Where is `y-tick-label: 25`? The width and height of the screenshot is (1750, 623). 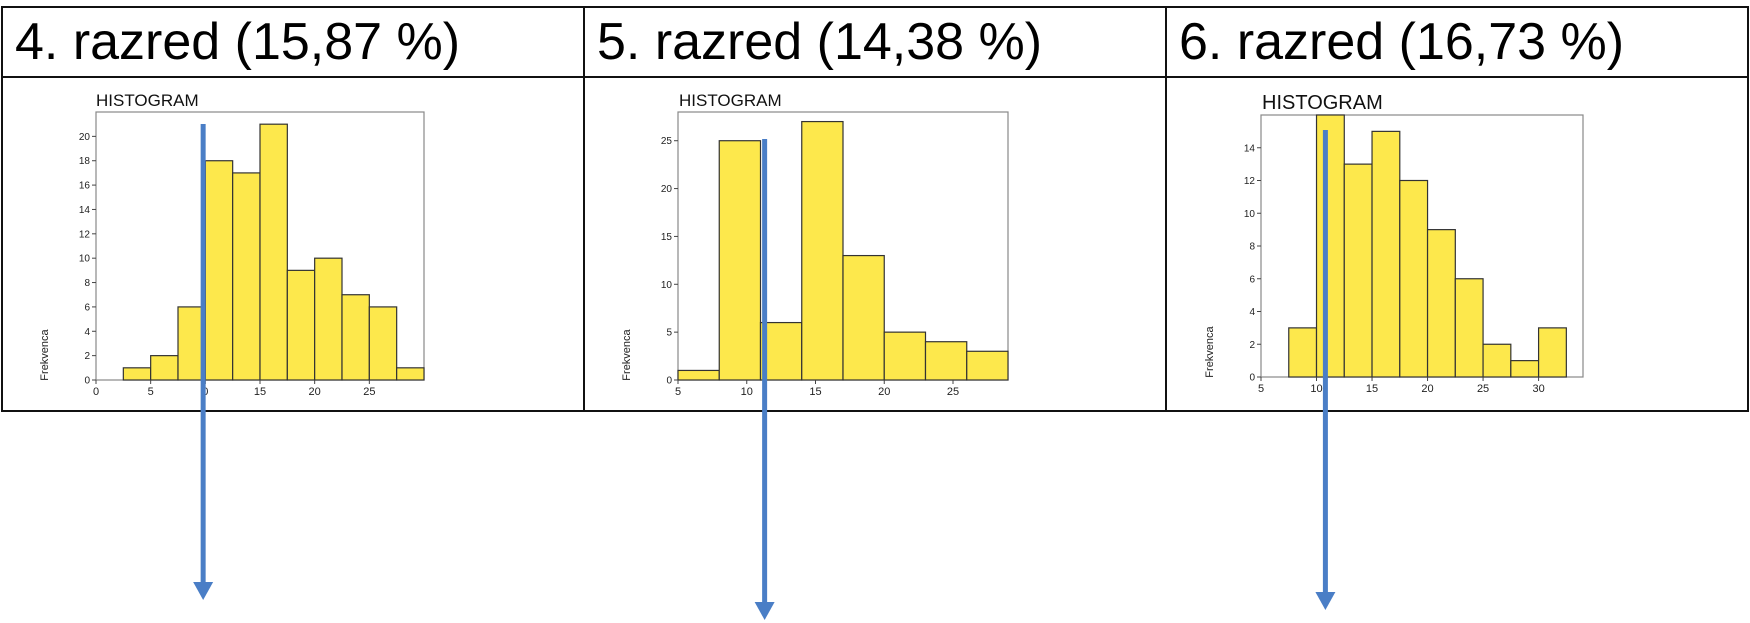
y-tick-label: 25 is located at coordinates (667, 141).